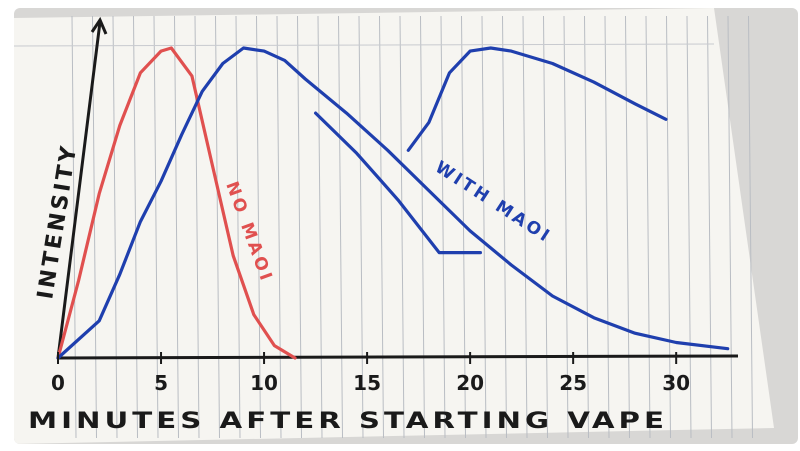  What do you see at coordinates (99, 25) in the screenshot?
I see `y-axis-arrow` at bounding box center [99, 25].